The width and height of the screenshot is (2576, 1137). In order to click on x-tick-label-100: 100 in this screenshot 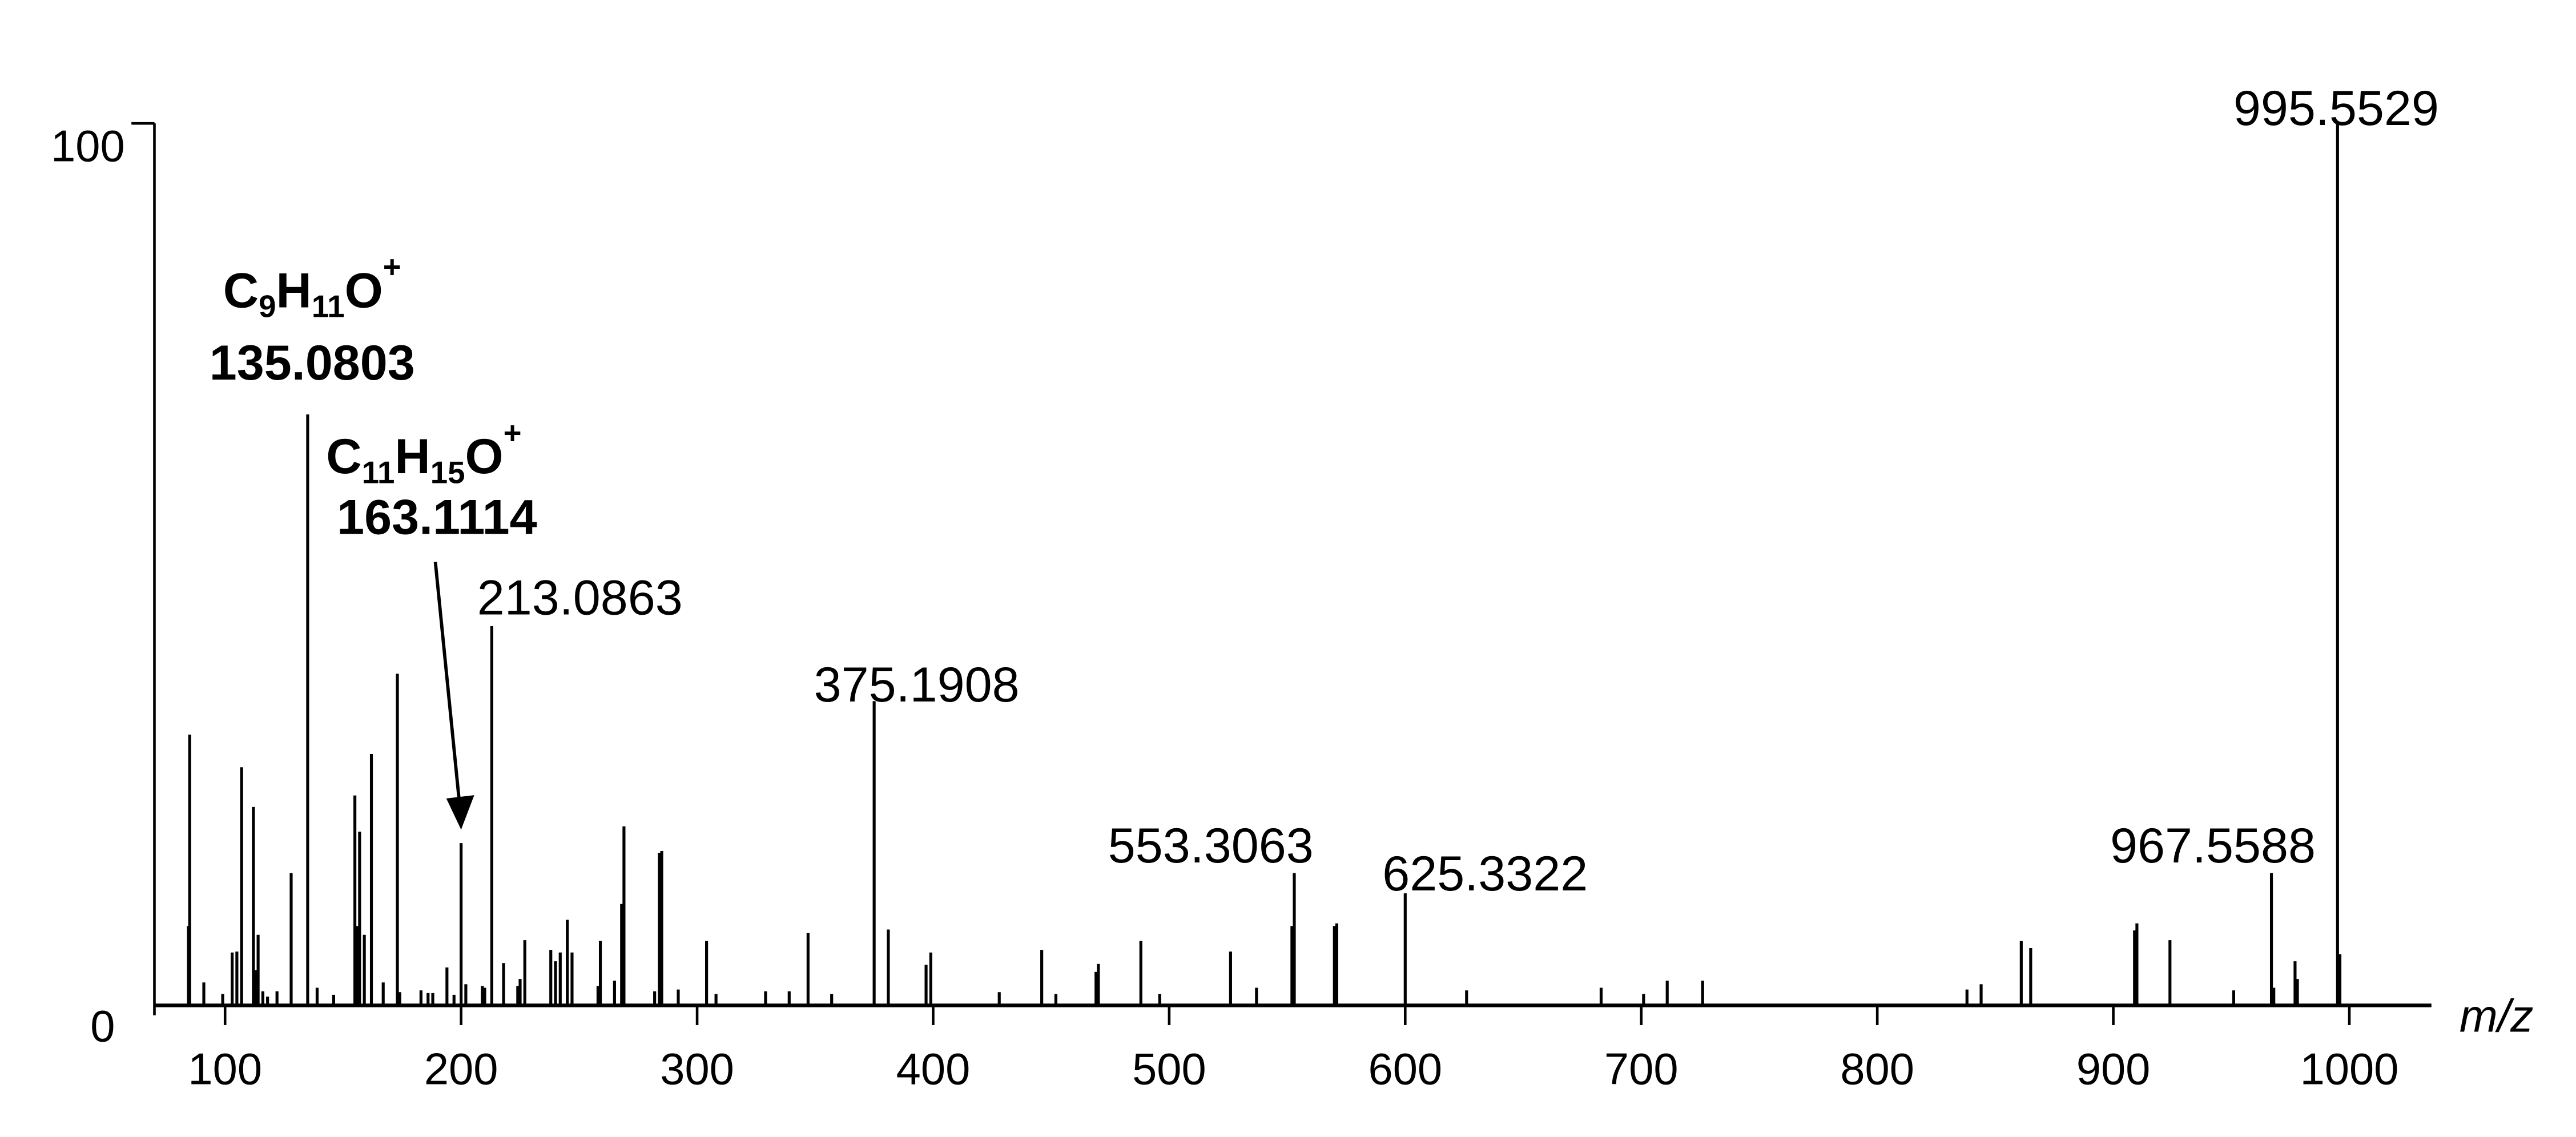, I will do `click(225, 1069)`.